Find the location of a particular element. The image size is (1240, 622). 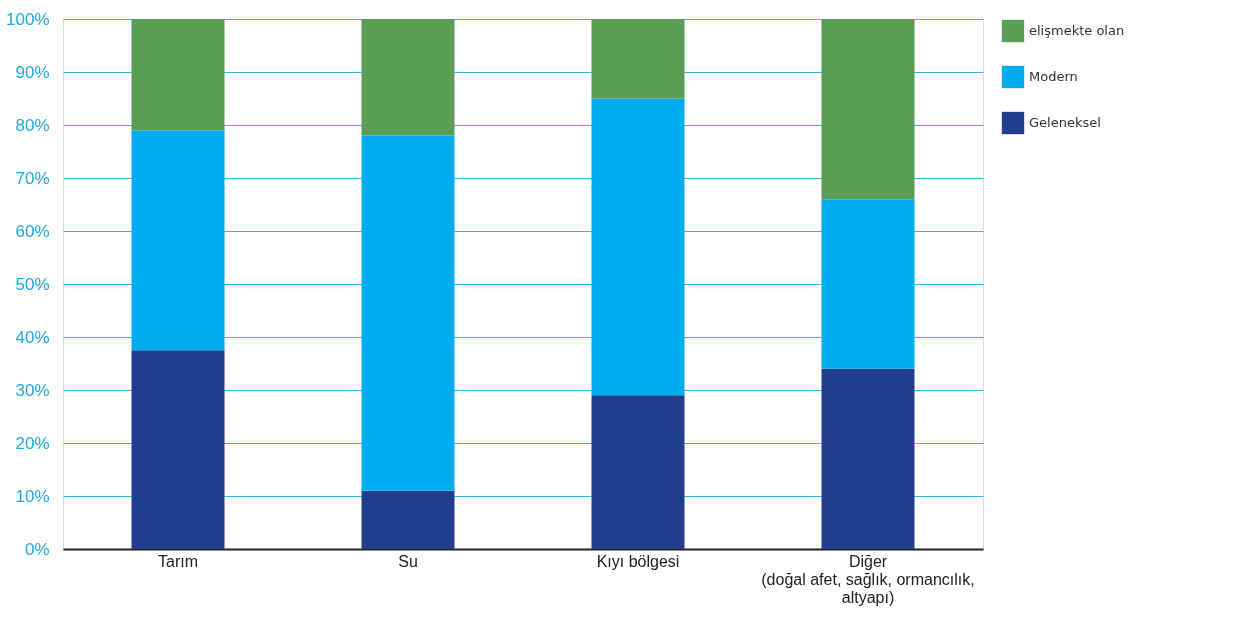

legend-label: Modern is located at coordinates (1053, 76).